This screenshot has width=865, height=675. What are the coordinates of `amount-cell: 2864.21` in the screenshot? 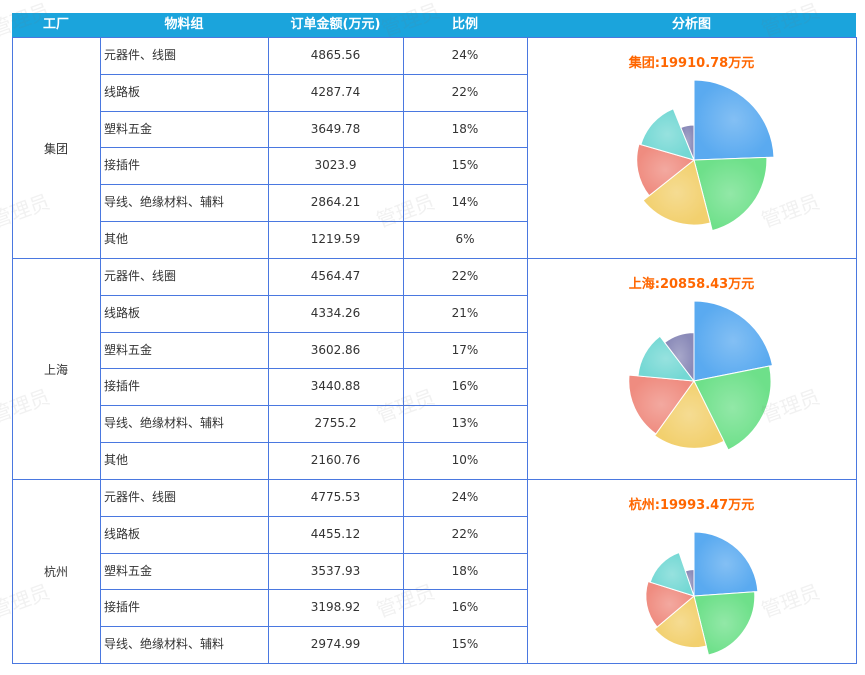 It's located at (335, 202).